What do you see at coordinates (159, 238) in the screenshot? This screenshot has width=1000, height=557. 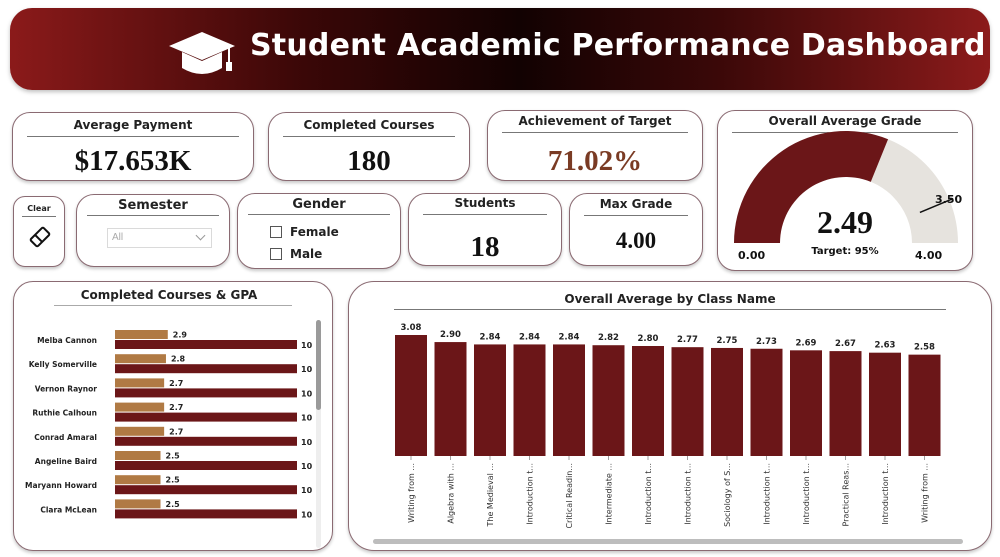 I see `semester-dropdown: All` at bounding box center [159, 238].